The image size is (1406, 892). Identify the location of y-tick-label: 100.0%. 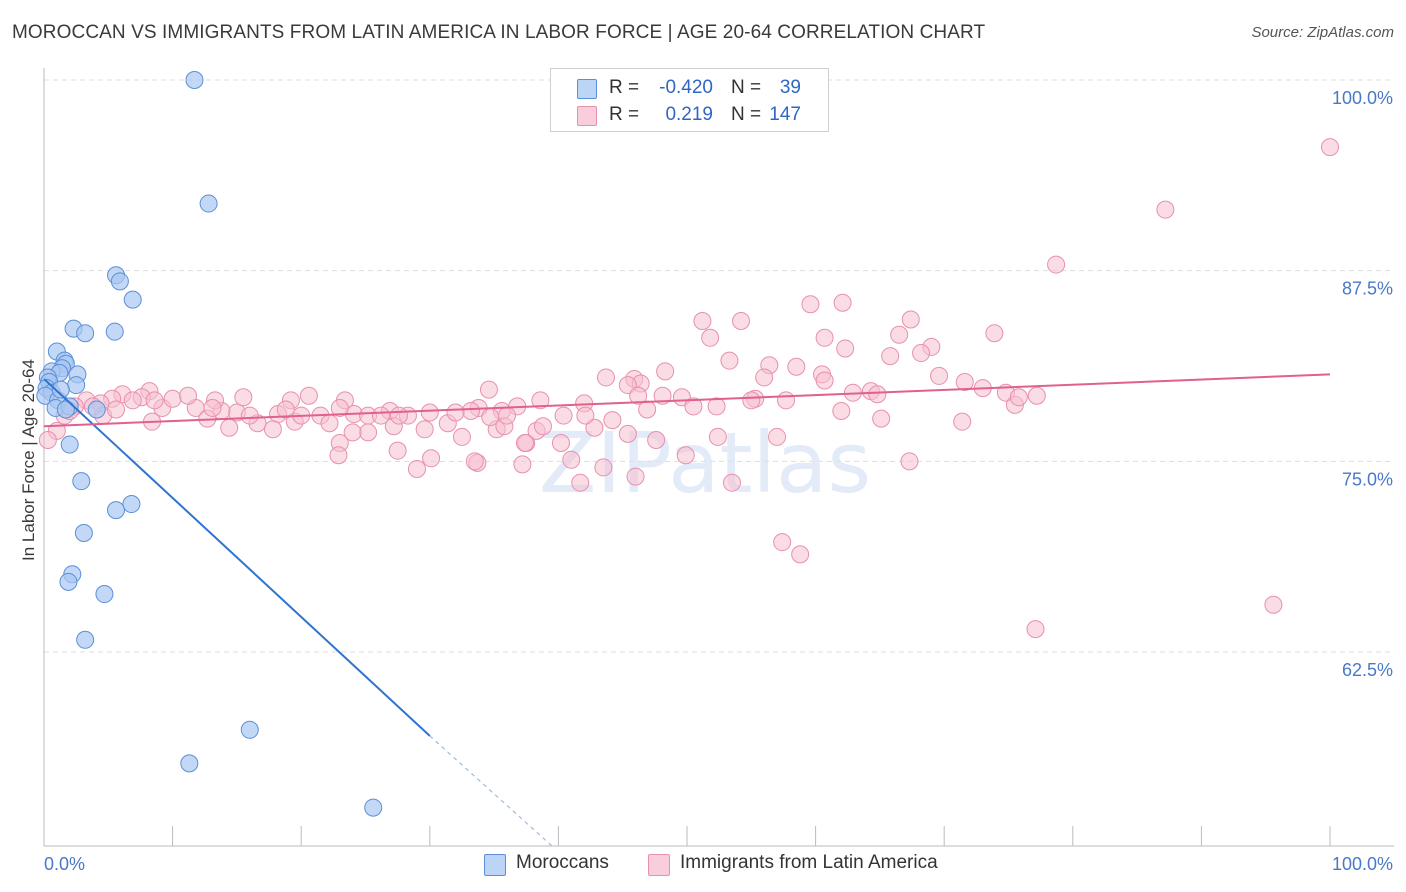
(1362, 98).